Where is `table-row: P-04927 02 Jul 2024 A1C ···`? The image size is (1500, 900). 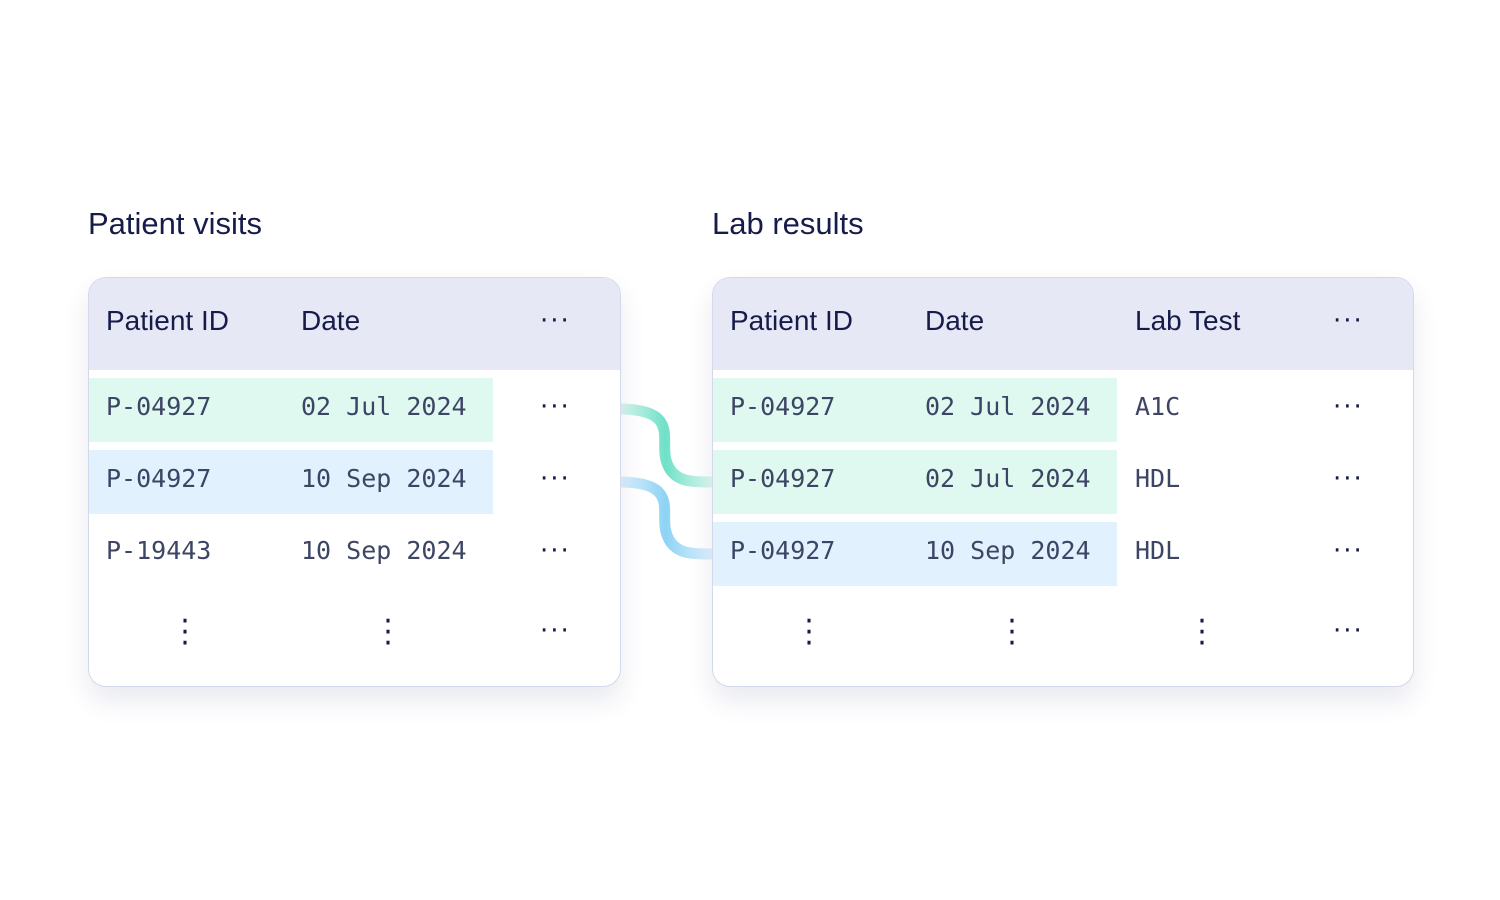
table-row: P-04927 02 Jul 2024 A1C ··· is located at coordinates (1063, 410).